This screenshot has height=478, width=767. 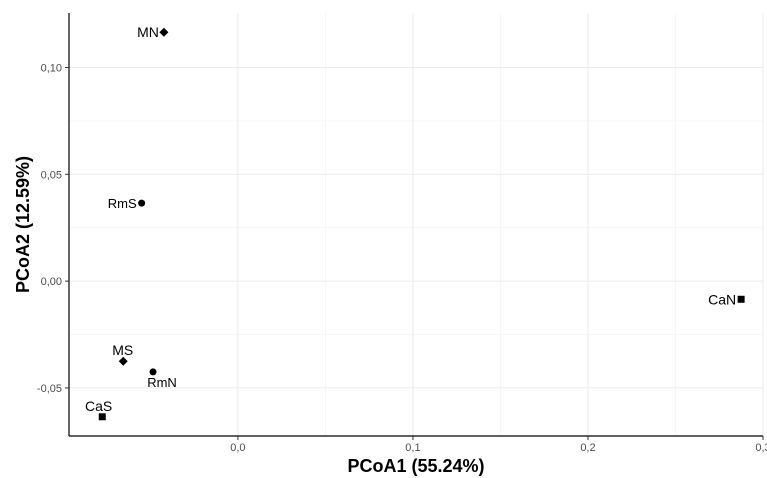 I want to click on point-mn: MN, so click(x=153, y=32).